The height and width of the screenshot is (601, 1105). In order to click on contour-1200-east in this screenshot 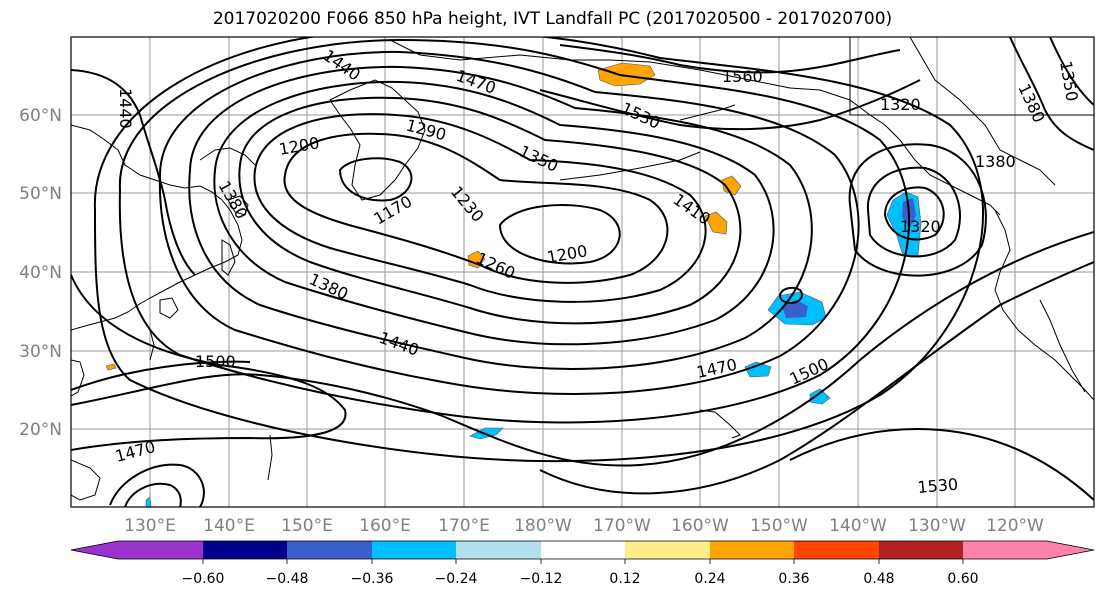, I will do `click(559, 234)`.